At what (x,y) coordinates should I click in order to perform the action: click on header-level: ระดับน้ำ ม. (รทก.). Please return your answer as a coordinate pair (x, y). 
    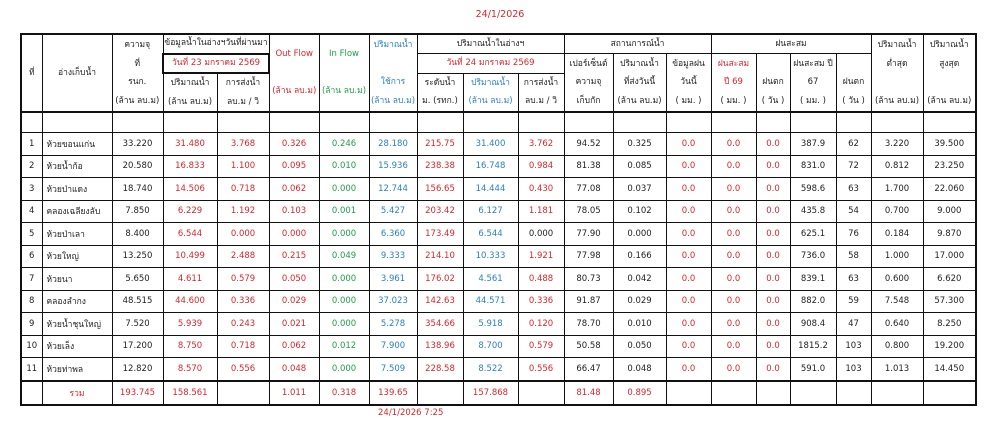
    Looking at the image, I should click on (440, 92).